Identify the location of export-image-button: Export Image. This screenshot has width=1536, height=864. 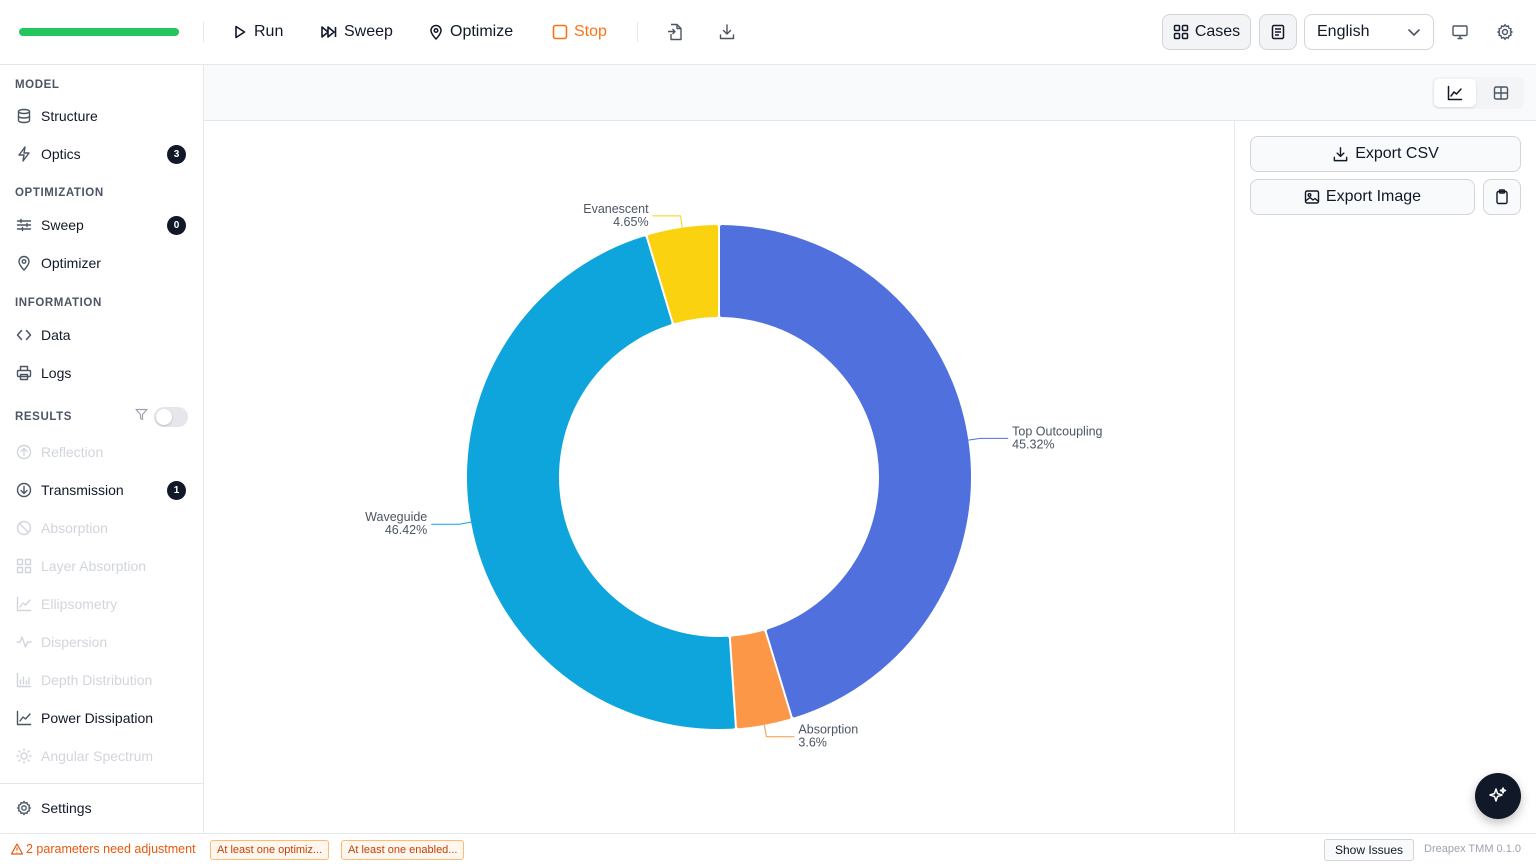
(1362, 197).